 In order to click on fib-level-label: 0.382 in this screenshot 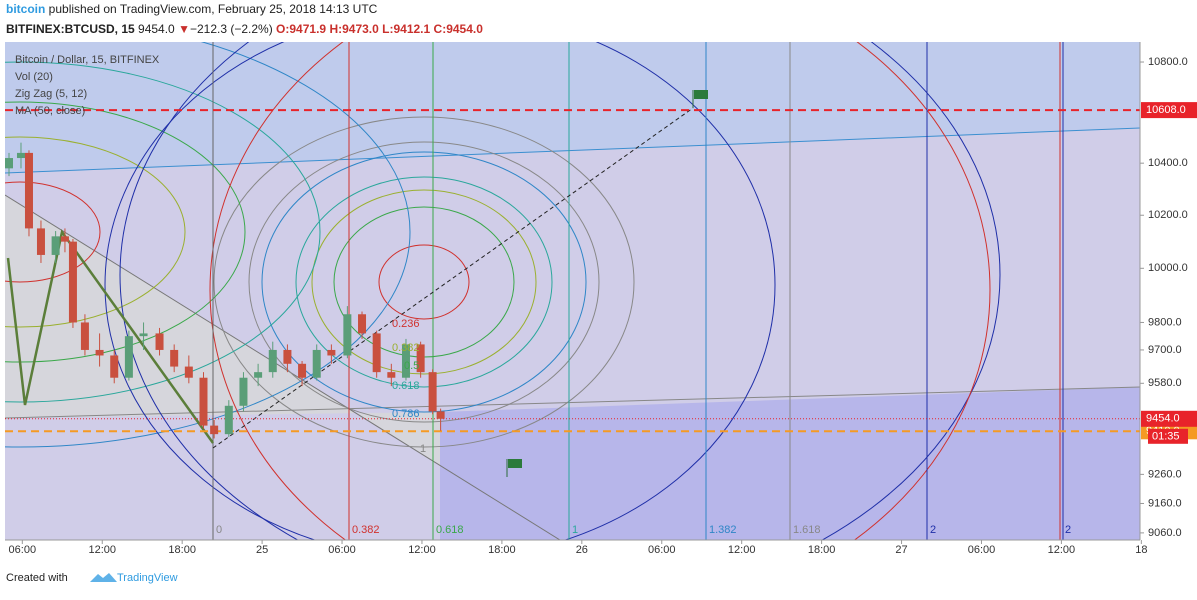, I will do `click(406, 348)`.